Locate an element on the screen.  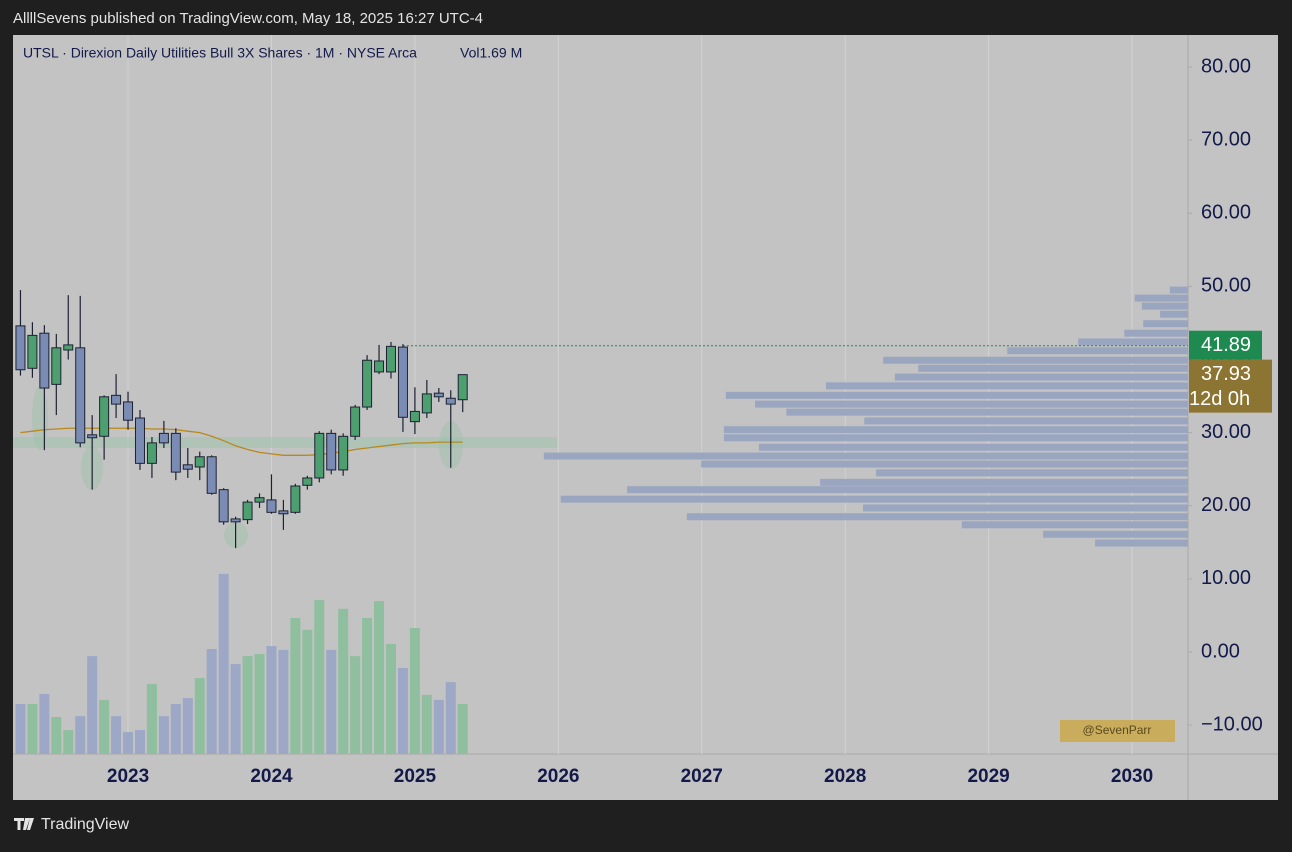
watermark-box is located at coordinates (1117, 731).